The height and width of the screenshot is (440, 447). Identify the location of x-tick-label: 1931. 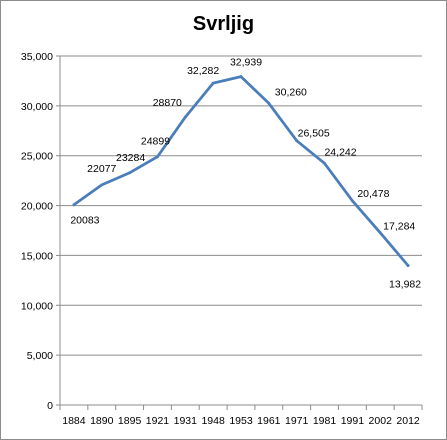
(186, 421).